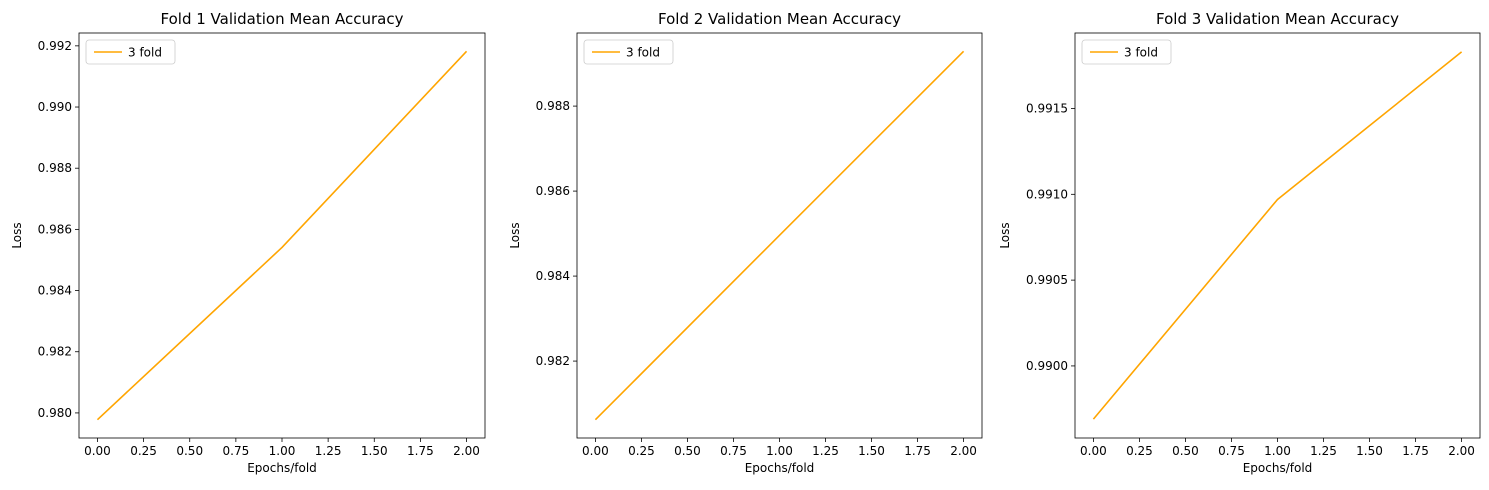 This screenshot has width=1489, height=490. Describe the element at coordinates (1047, 109) in the screenshot. I see `y-tick-label: 0.9915` at that location.